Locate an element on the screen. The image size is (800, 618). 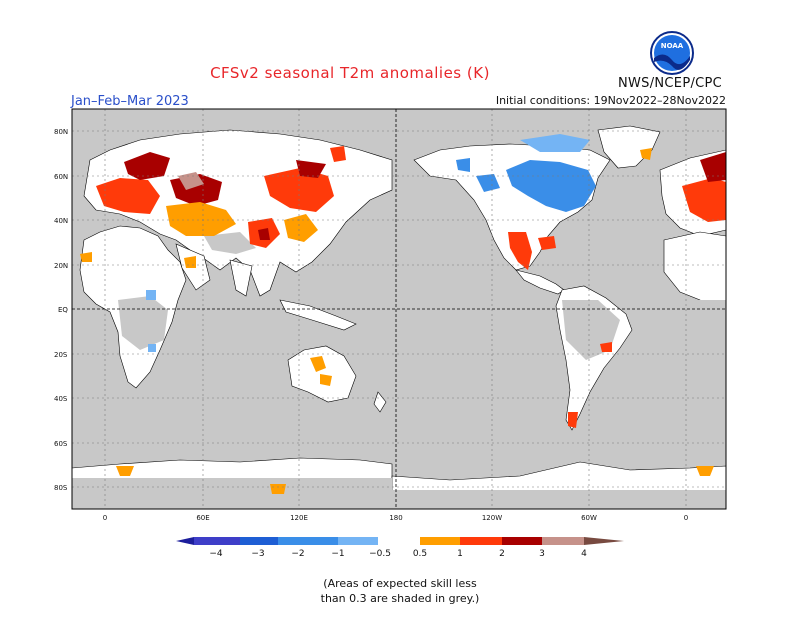
colorbar-label-minus05: −0.5 is located at coordinates (380, 554).